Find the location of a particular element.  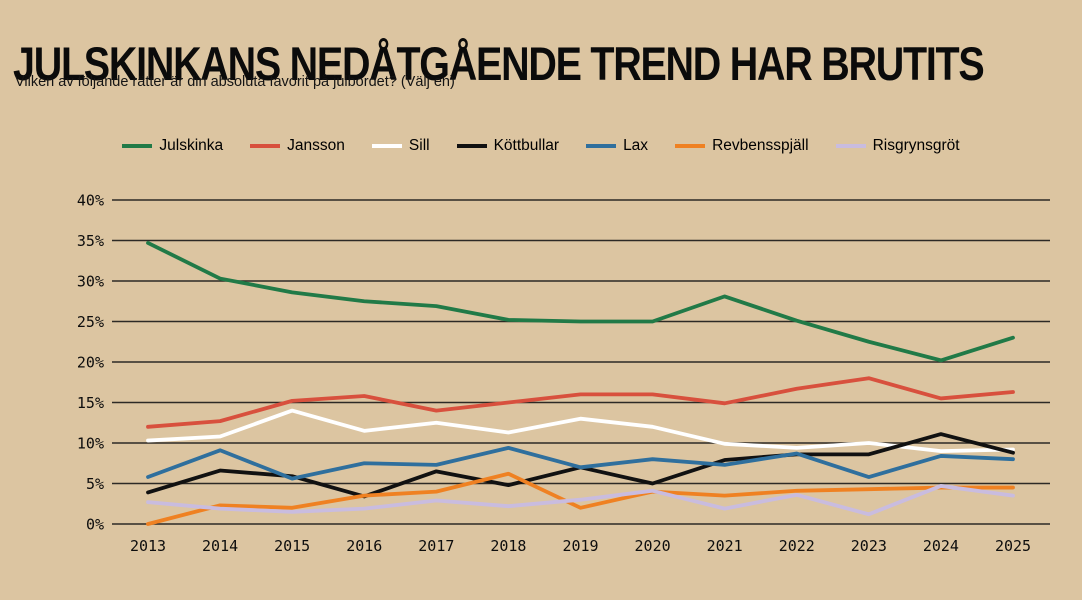

legend-item-jansson: Jansson is located at coordinates (297, 146).